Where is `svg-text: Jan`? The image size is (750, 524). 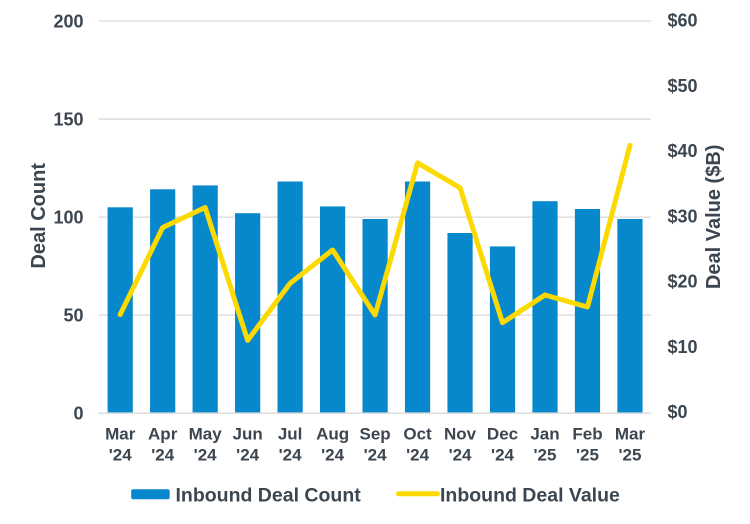 svg-text: Jan is located at coordinates (544, 433).